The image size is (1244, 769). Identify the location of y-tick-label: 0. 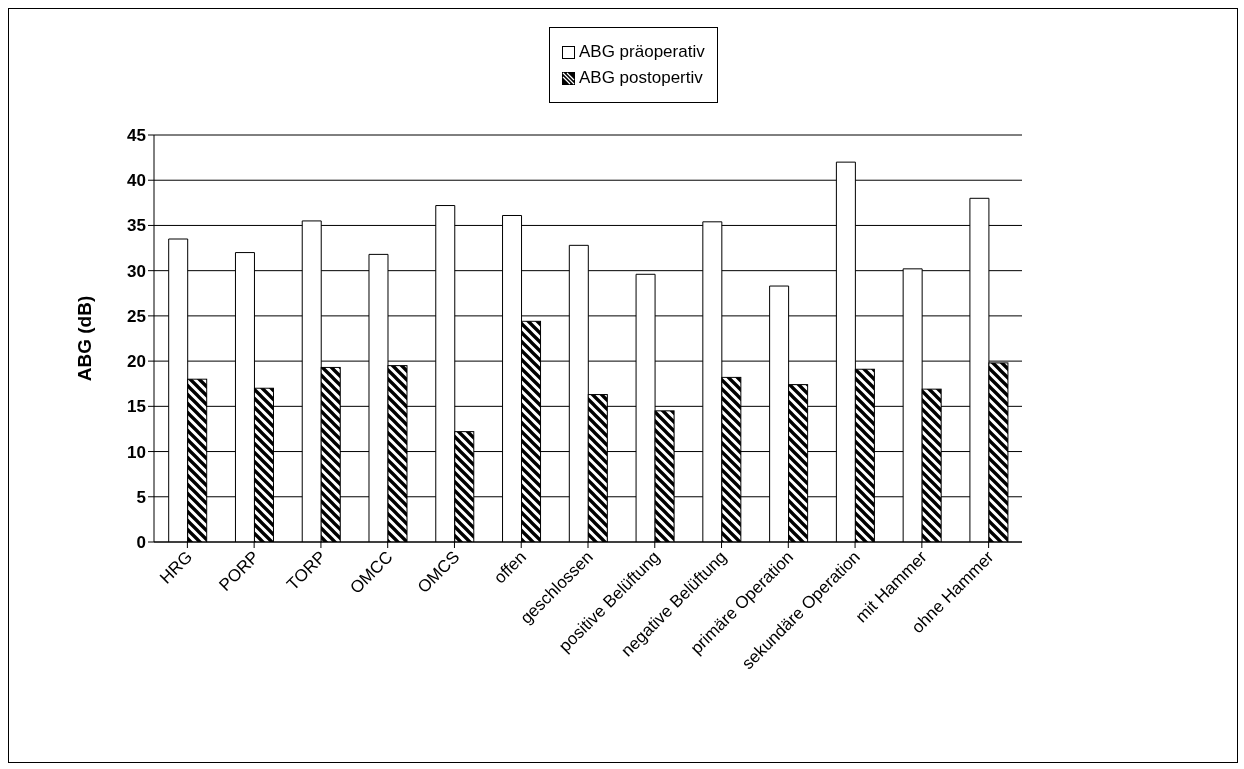
(141, 543).